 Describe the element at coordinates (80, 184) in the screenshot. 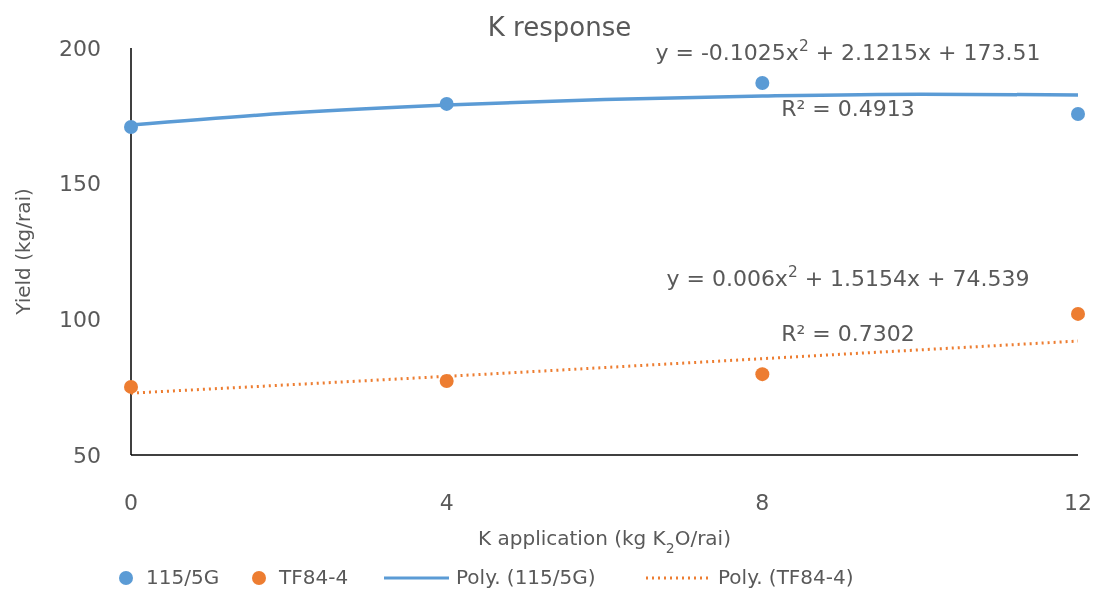

I see `y-tick-label: 150` at that location.